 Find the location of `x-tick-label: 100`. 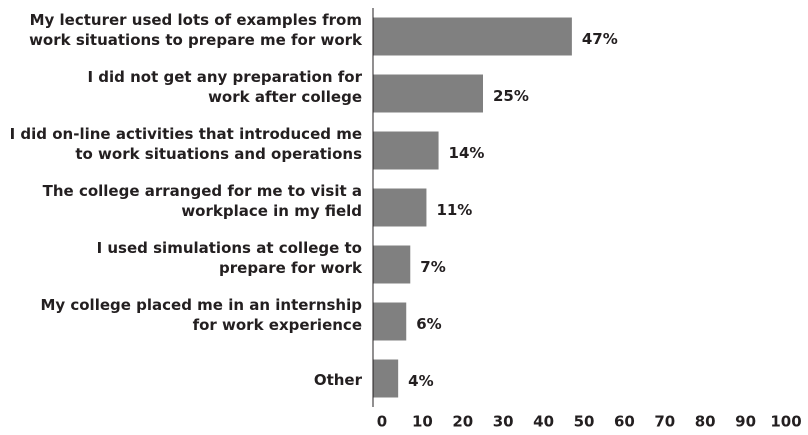

x-tick-label: 100 is located at coordinates (785, 422).